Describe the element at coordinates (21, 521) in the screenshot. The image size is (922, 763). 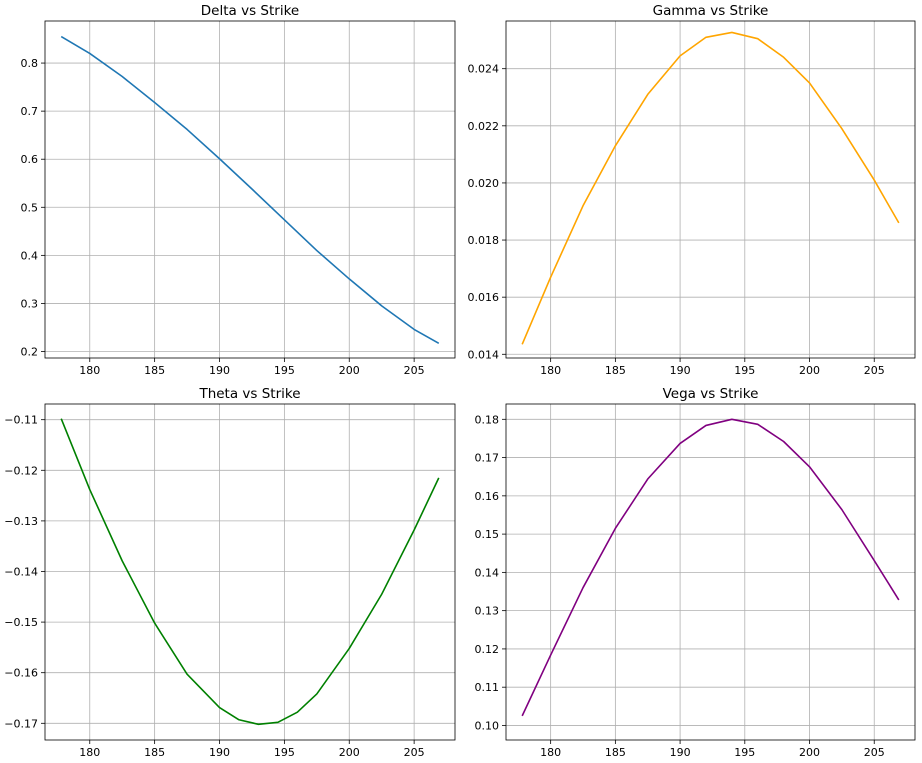
I see `y-tick-label: −0.13` at that location.